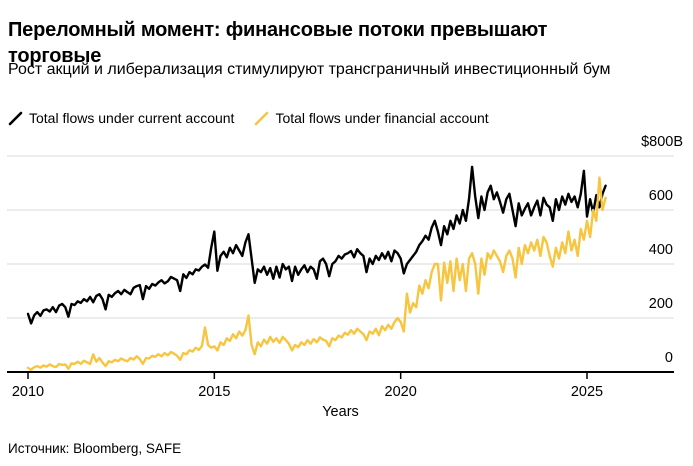 The image size is (693, 466). What do you see at coordinates (401, 392) in the screenshot?
I see `x-axis-tick-label: 2020` at bounding box center [401, 392].